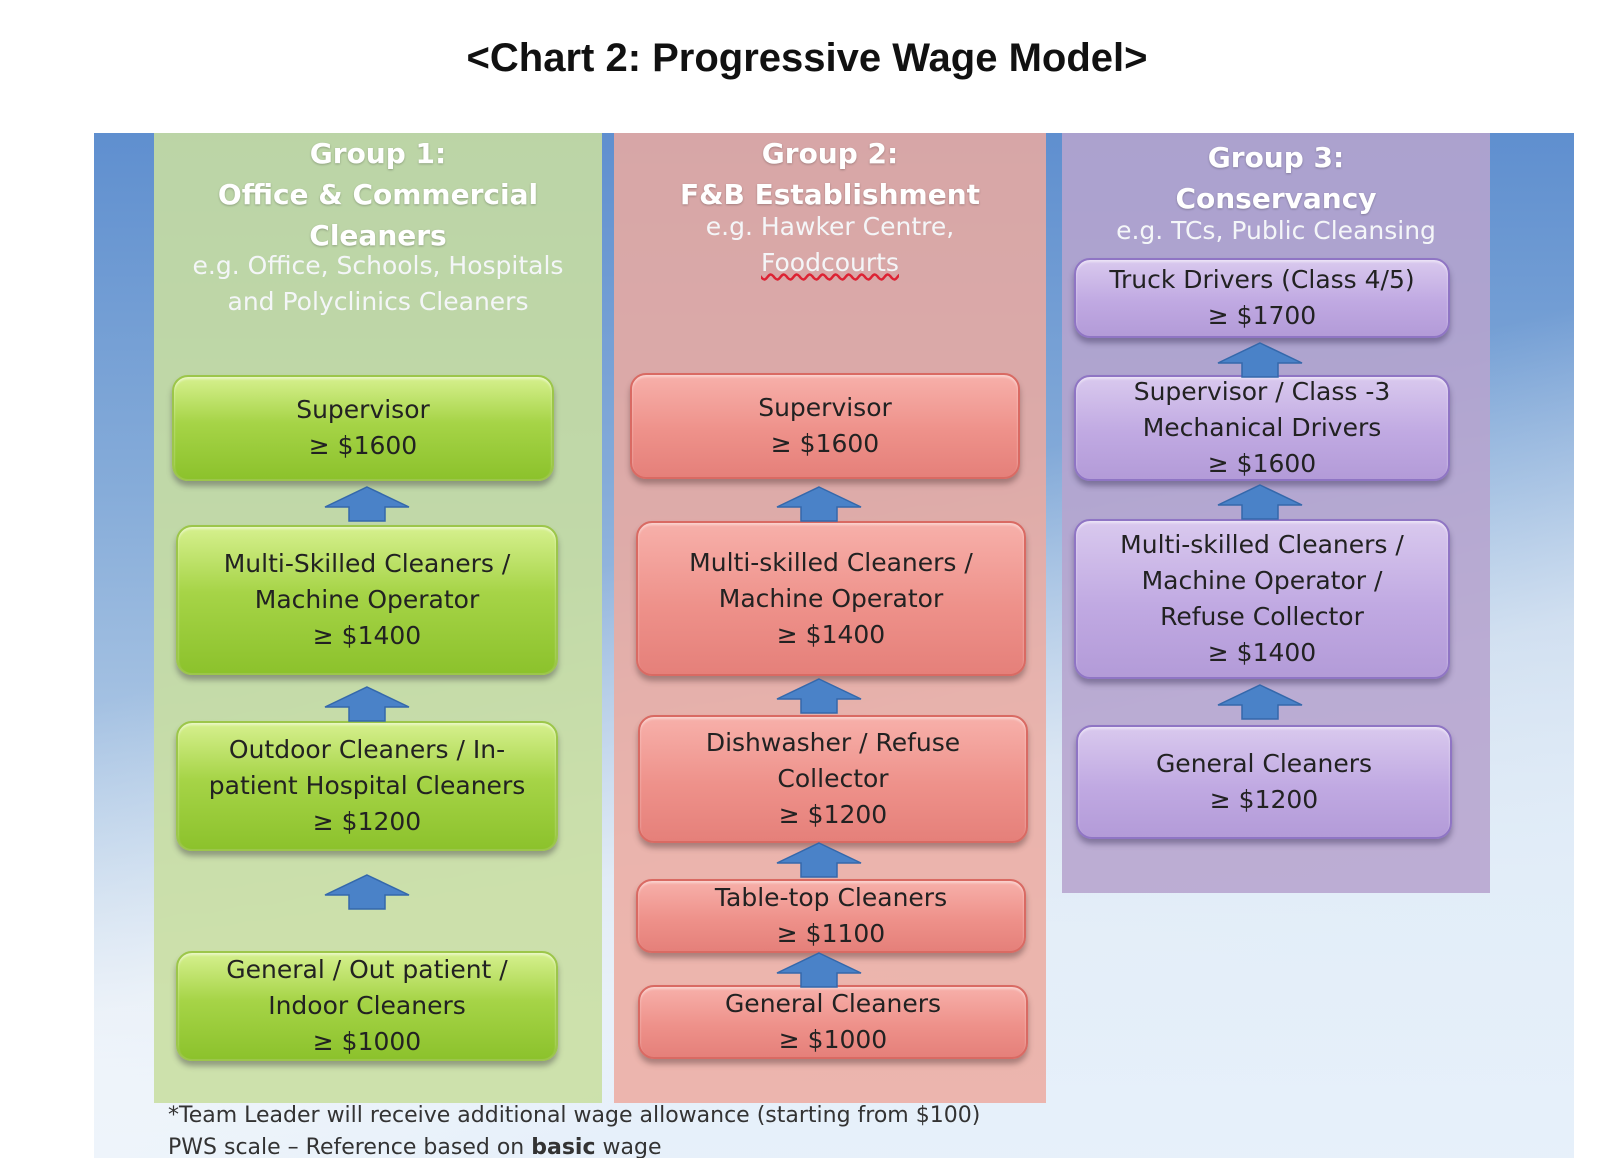 This screenshot has height=1176, width=1614. Describe the element at coordinates (830, 194) in the screenshot. I see `group-2-heading-line: F&B Establishment` at that location.